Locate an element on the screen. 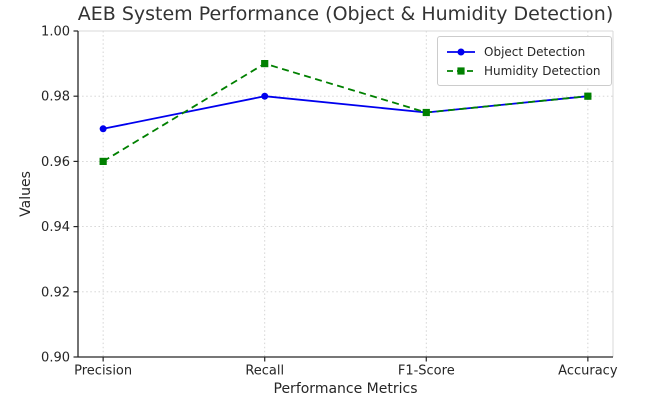  legend: Object Detection Humidity Detection is located at coordinates (524, 61).